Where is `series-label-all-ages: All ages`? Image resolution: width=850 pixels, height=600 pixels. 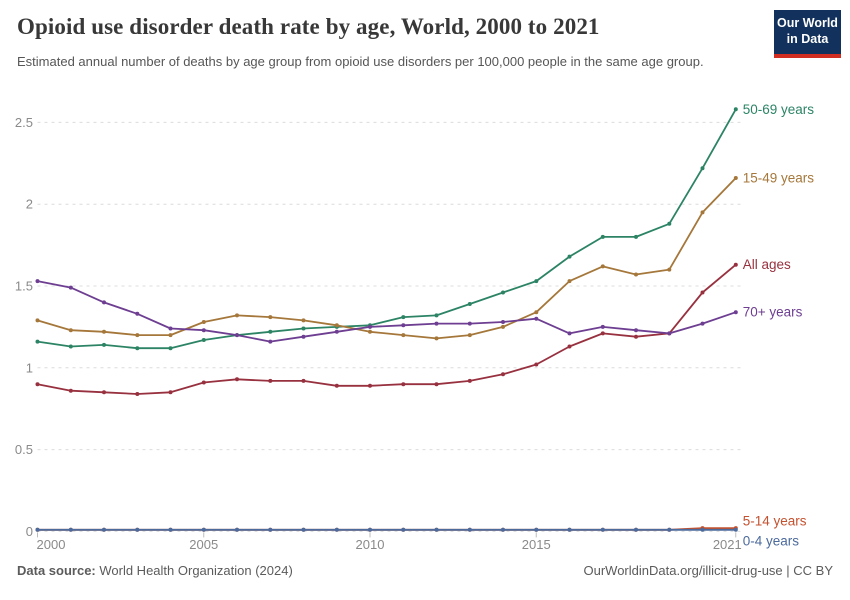 series-label-all-ages: All ages is located at coordinates (767, 264).